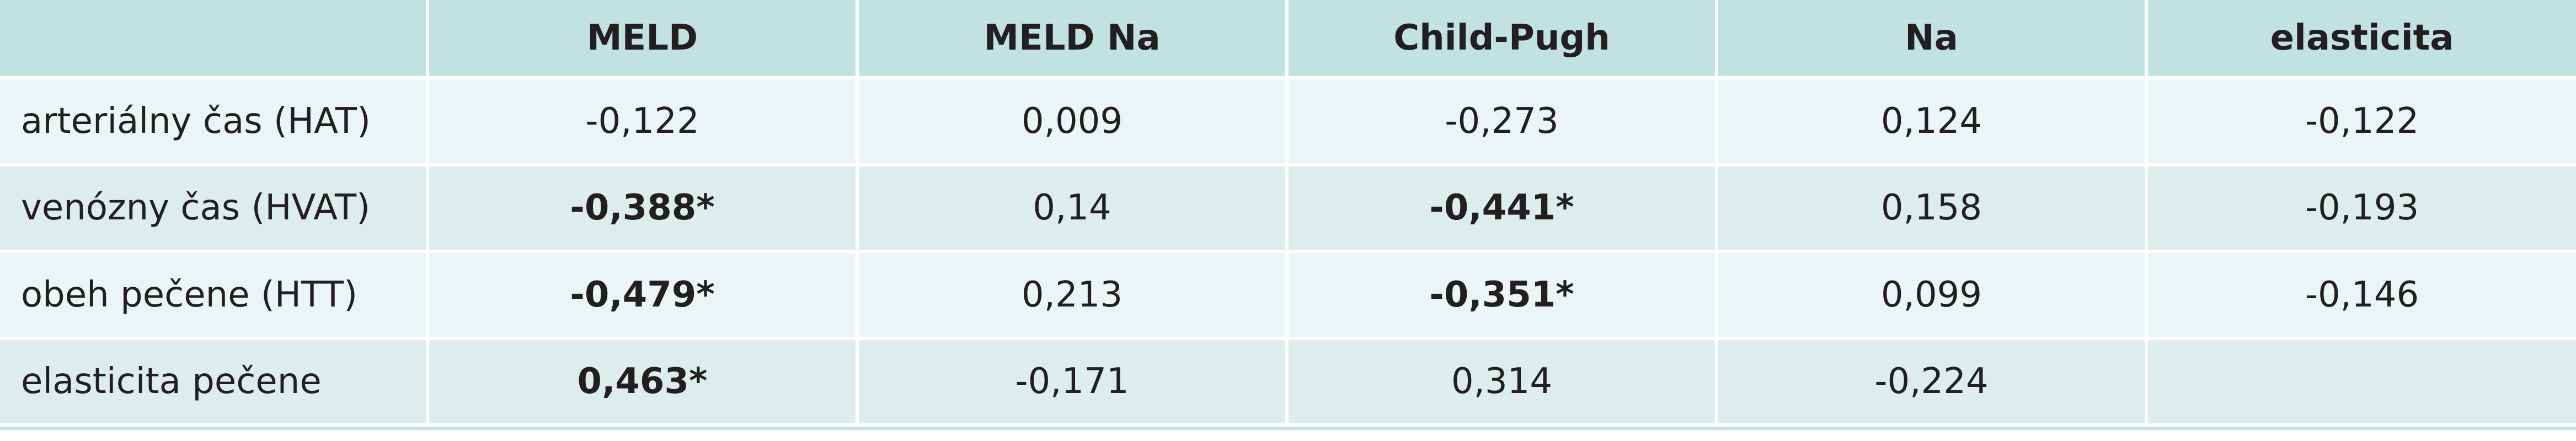  What do you see at coordinates (1932, 208) in the screenshot?
I see `table-cell: 0,158` at bounding box center [1932, 208].